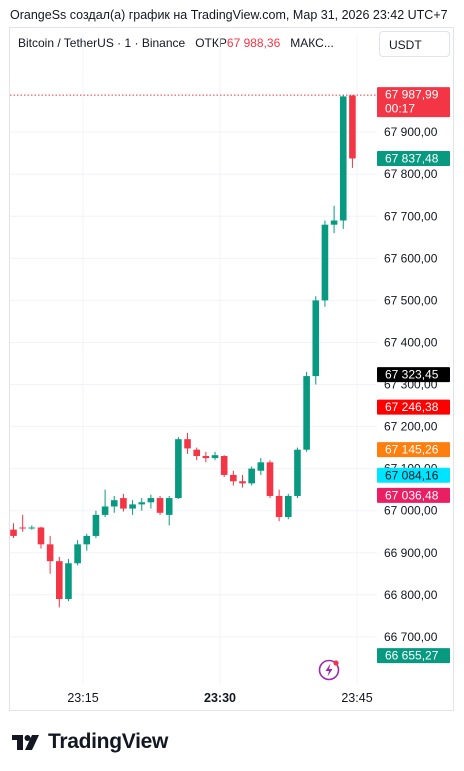 This screenshot has height=771, width=464. I want to click on x-tick-label: 23:15, so click(82, 698).